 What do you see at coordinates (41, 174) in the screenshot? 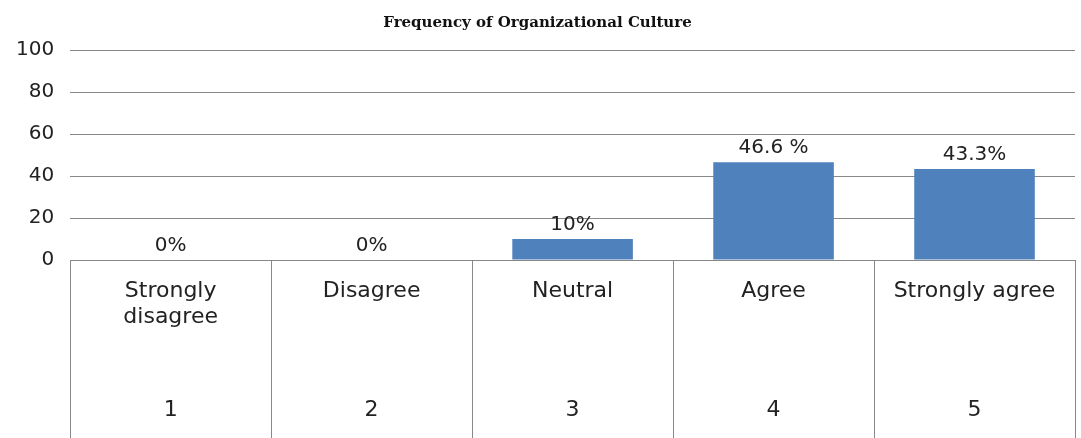
I see `y-tick-label: 40` at bounding box center [41, 174].